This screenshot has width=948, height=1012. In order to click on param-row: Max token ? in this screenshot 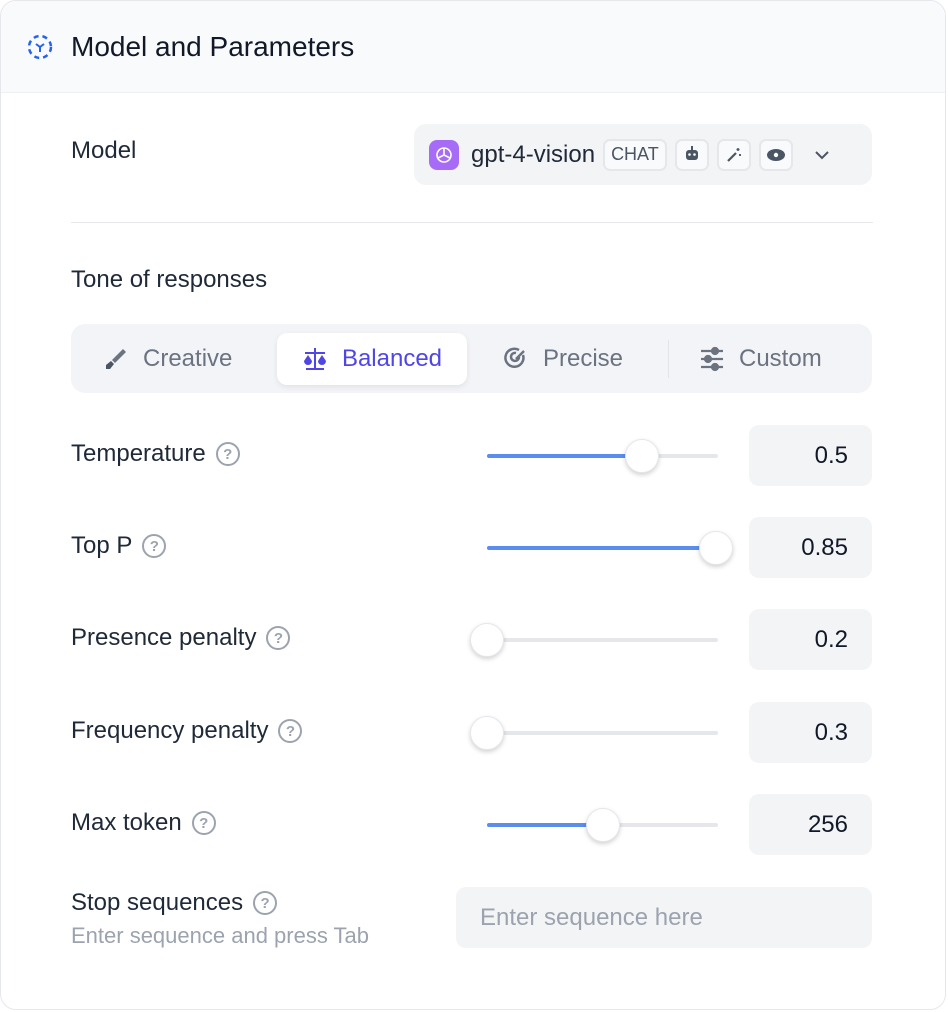, I will do `click(470, 823)`.